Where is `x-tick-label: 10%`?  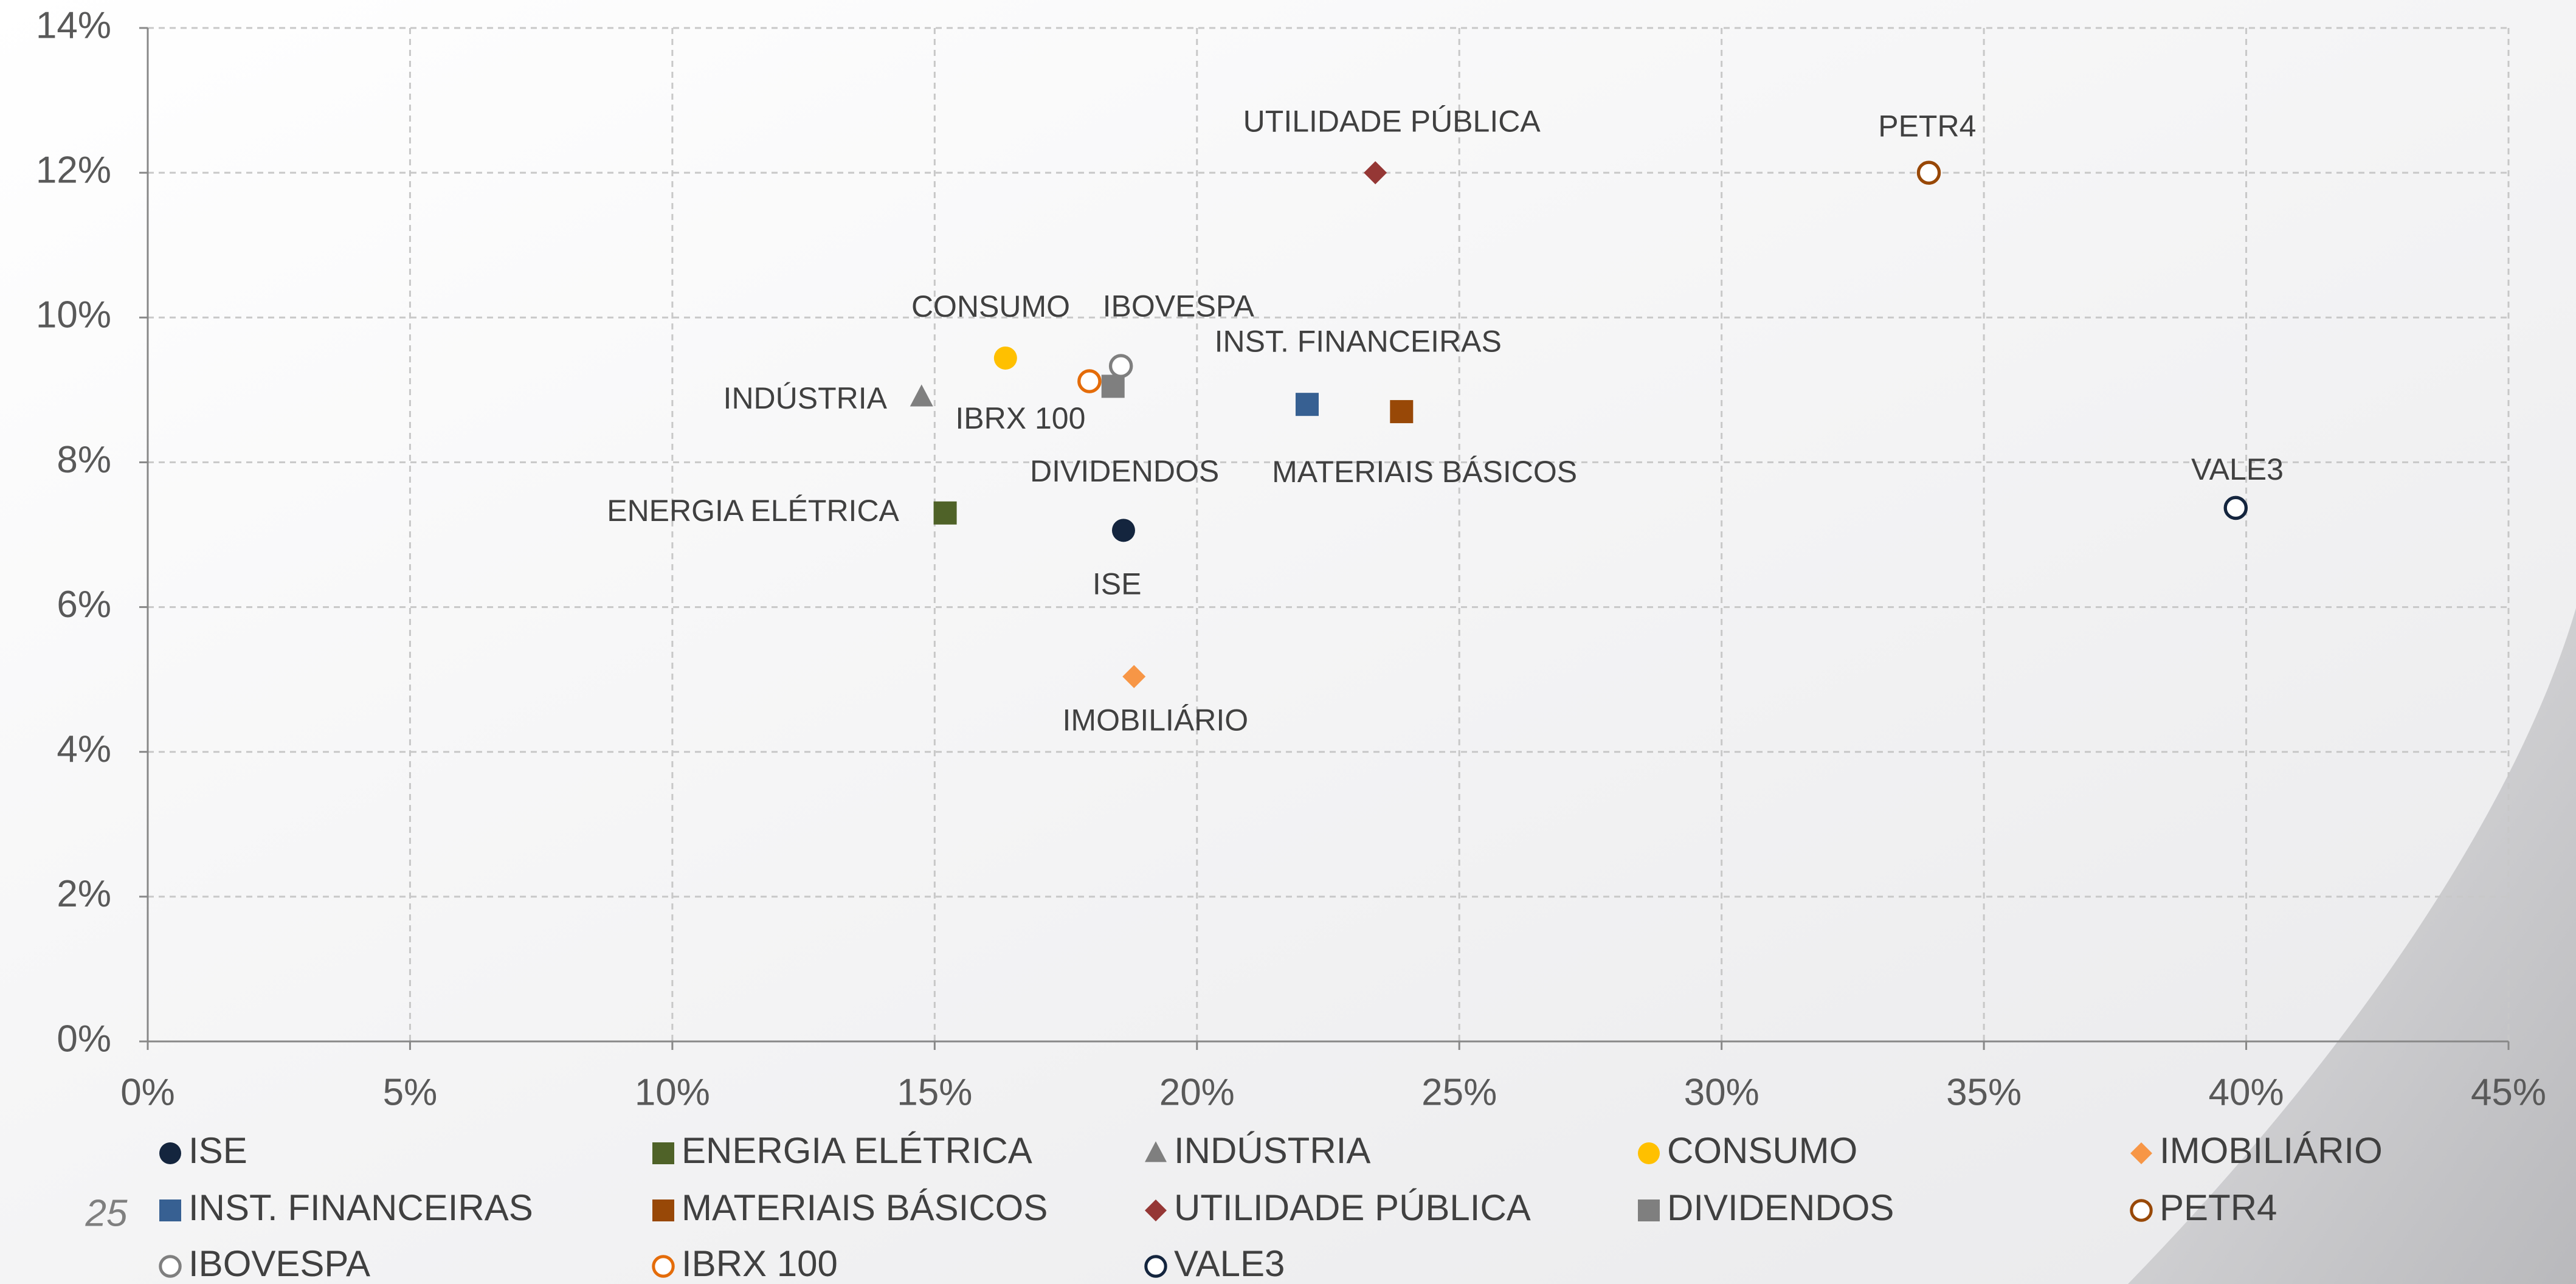
x-tick-label: 10% is located at coordinates (672, 1092).